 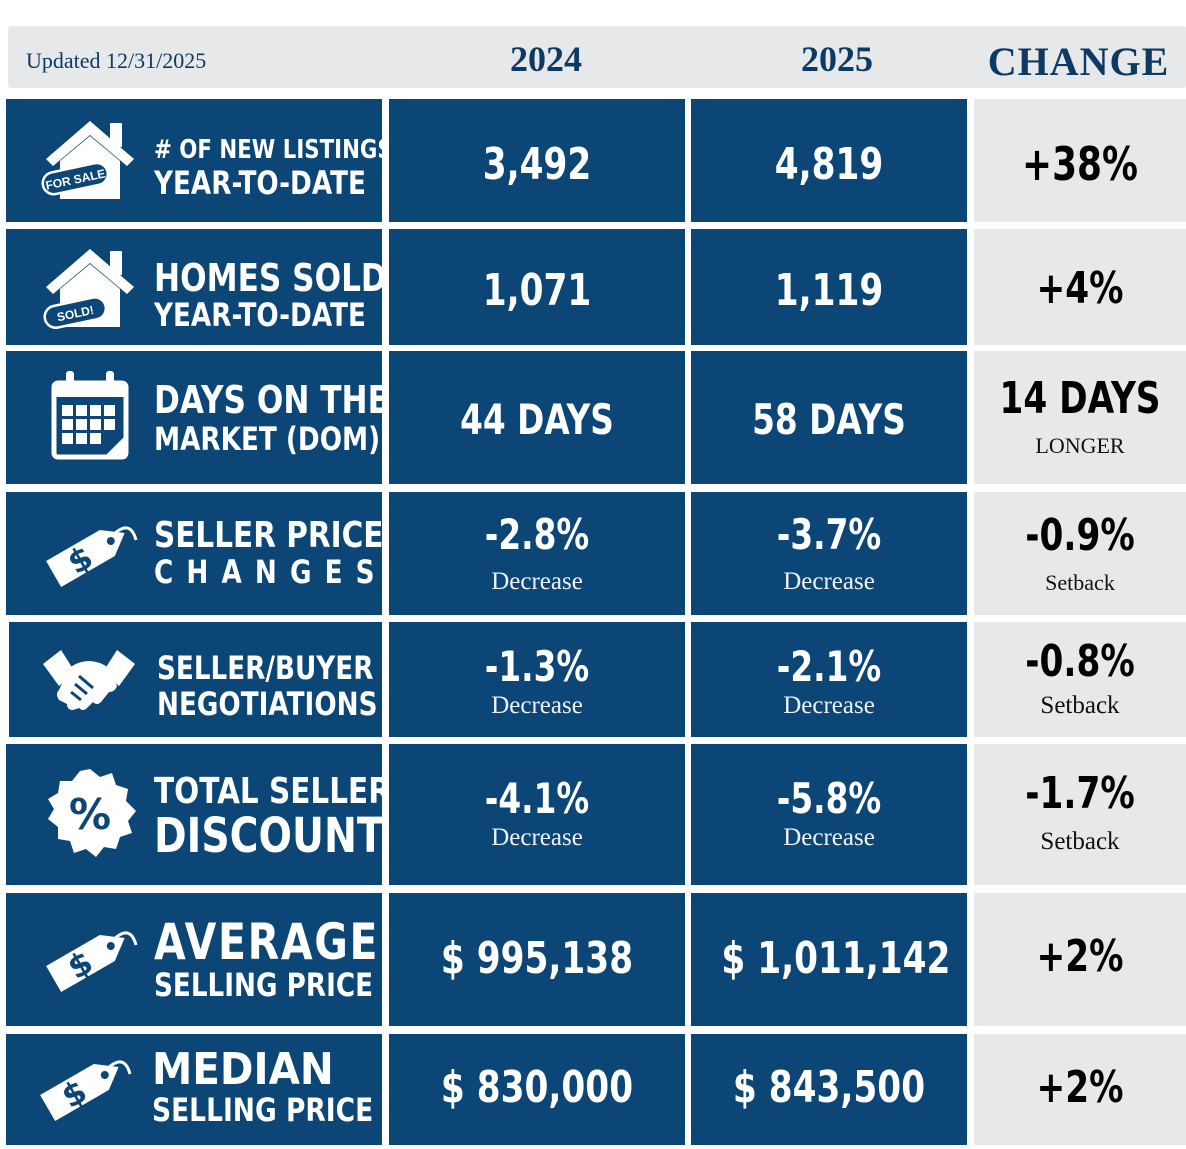 What do you see at coordinates (1080, 679) in the screenshot?
I see `cell-change-negotiations: -0.8% Setback` at bounding box center [1080, 679].